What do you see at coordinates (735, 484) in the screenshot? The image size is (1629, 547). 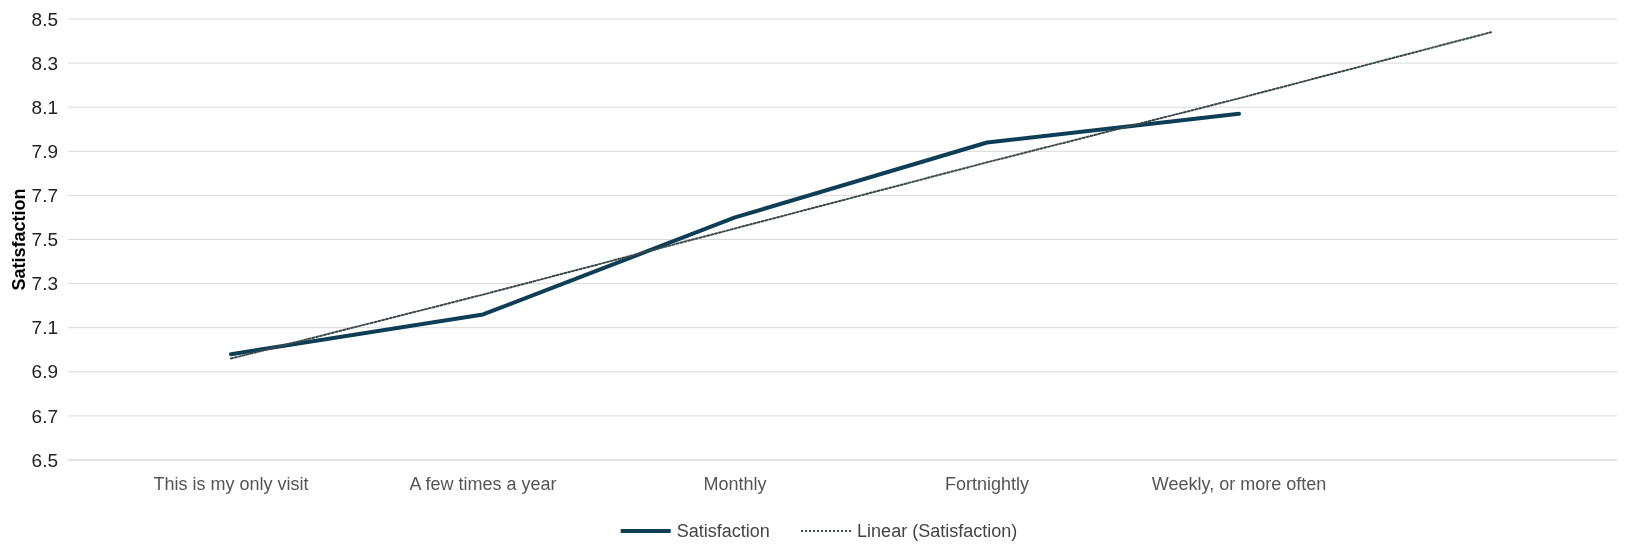 I see `x-tick-label: Monthly` at bounding box center [735, 484].